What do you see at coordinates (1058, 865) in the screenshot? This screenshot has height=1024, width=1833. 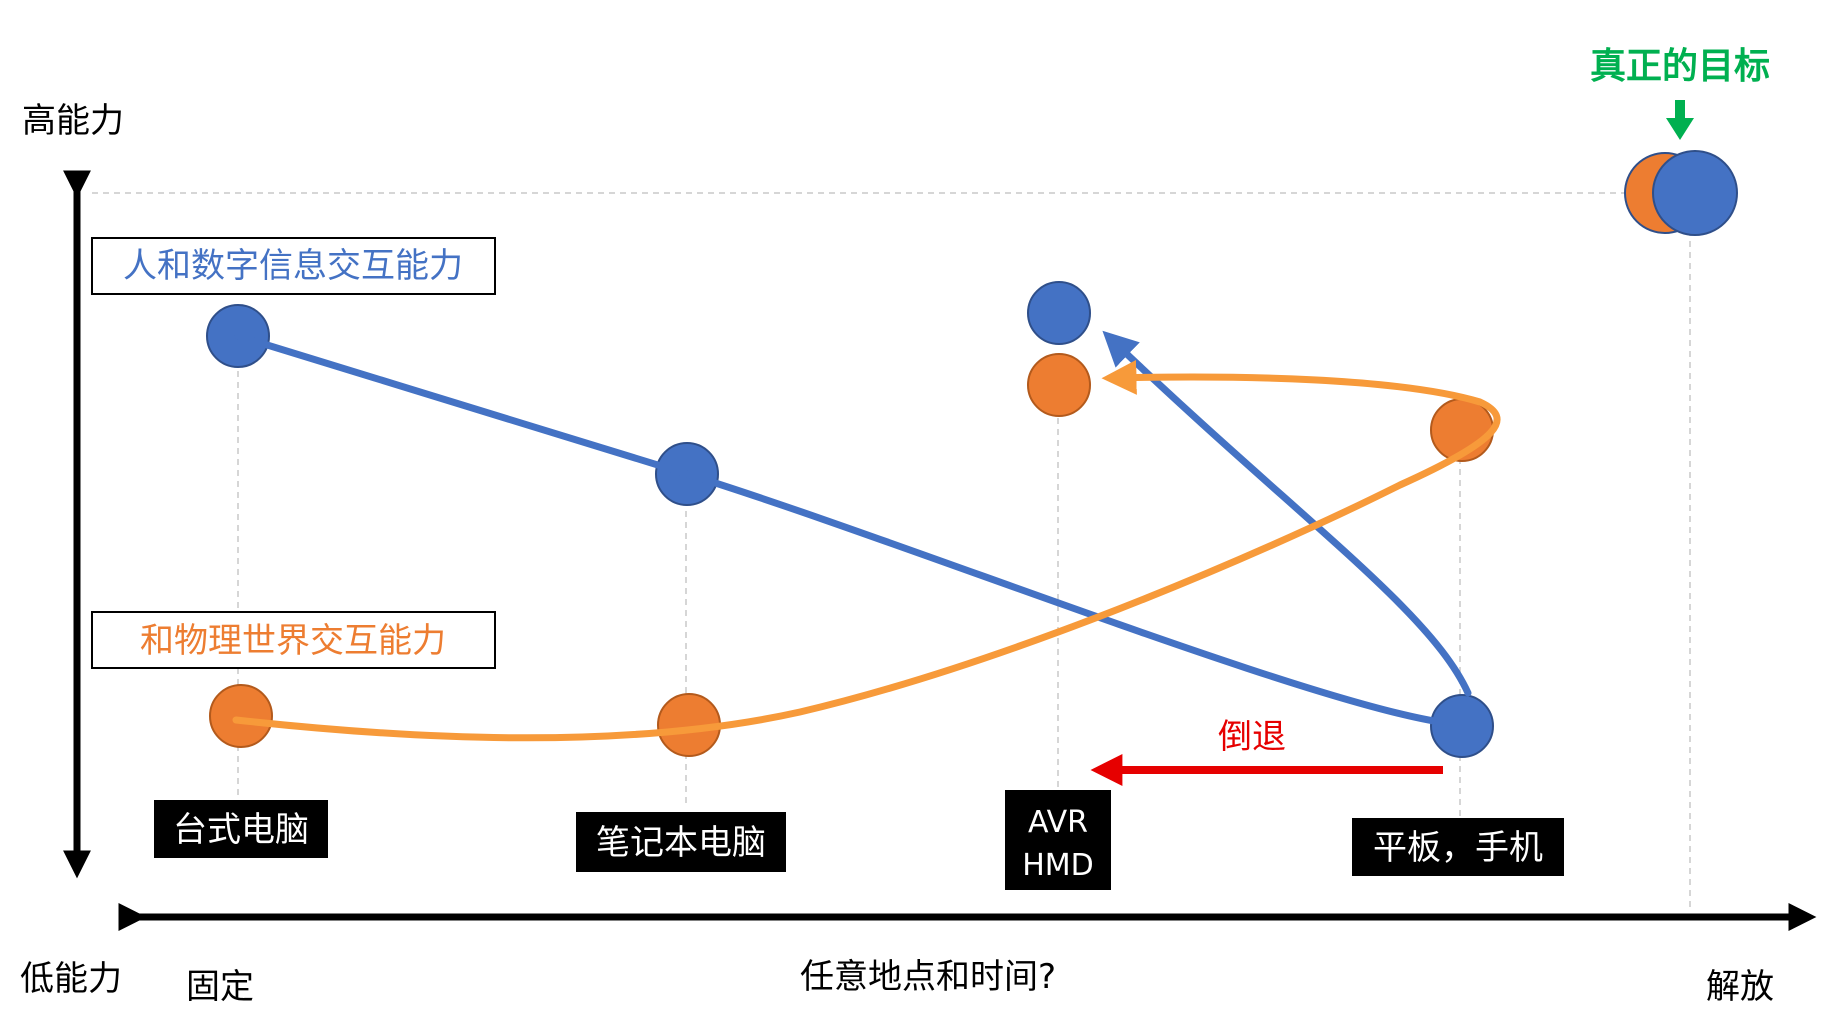 I see `device-label-hmd-line2: HMD` at bounding box center [1058, 865].